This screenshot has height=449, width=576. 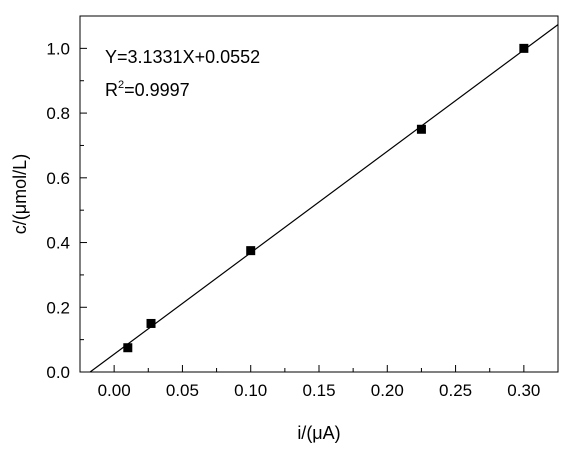 I want to click on x-tick-label: 0.10, so click(x=250, y=390).